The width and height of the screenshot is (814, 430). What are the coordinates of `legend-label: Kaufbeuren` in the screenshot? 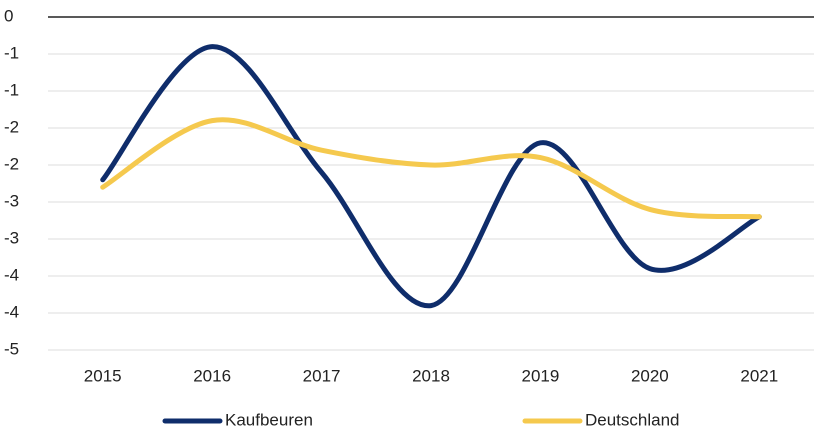 It's located at (269, 419).